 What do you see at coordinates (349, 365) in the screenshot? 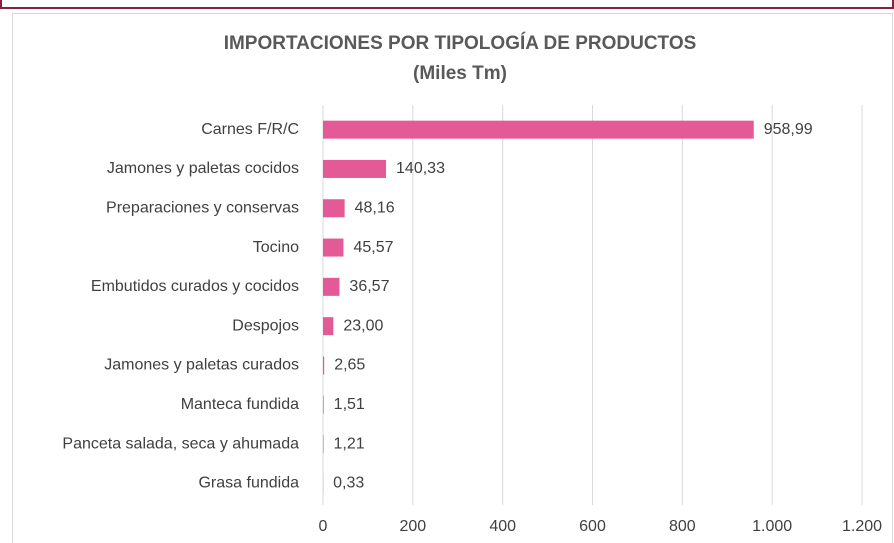
I see `data-label: 2,65` at bounding box center [349, 365].